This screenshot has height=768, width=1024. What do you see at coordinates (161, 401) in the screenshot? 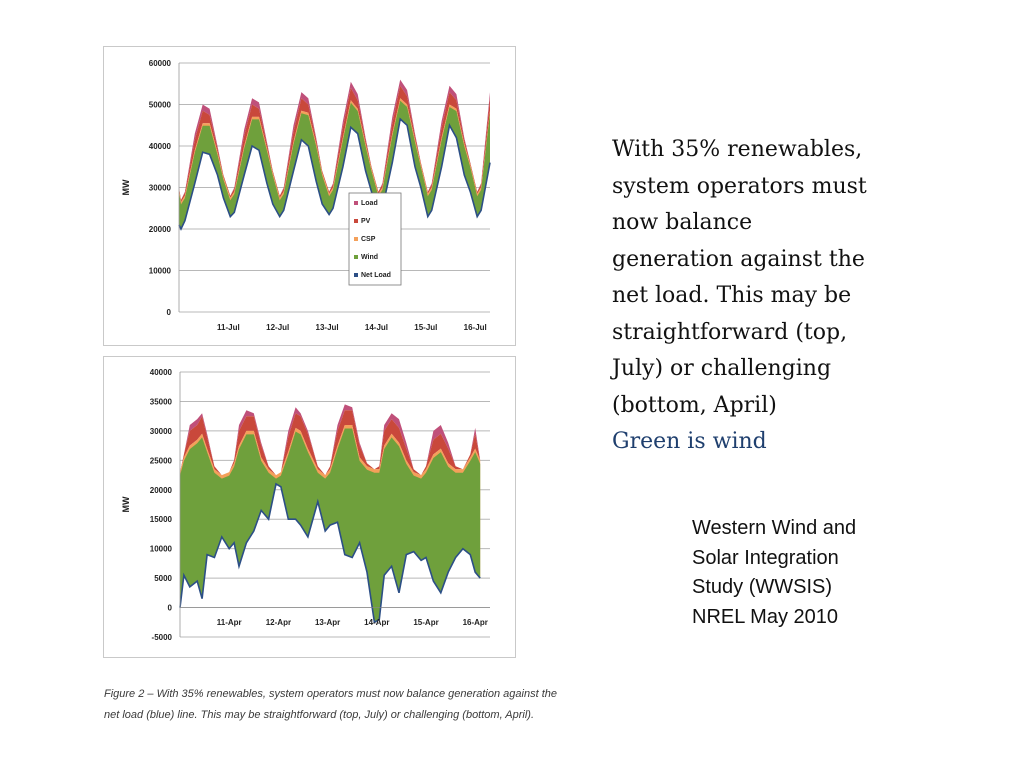
I see `chart-april-y-tick-label: 35000` at bounding box center [161, 401].